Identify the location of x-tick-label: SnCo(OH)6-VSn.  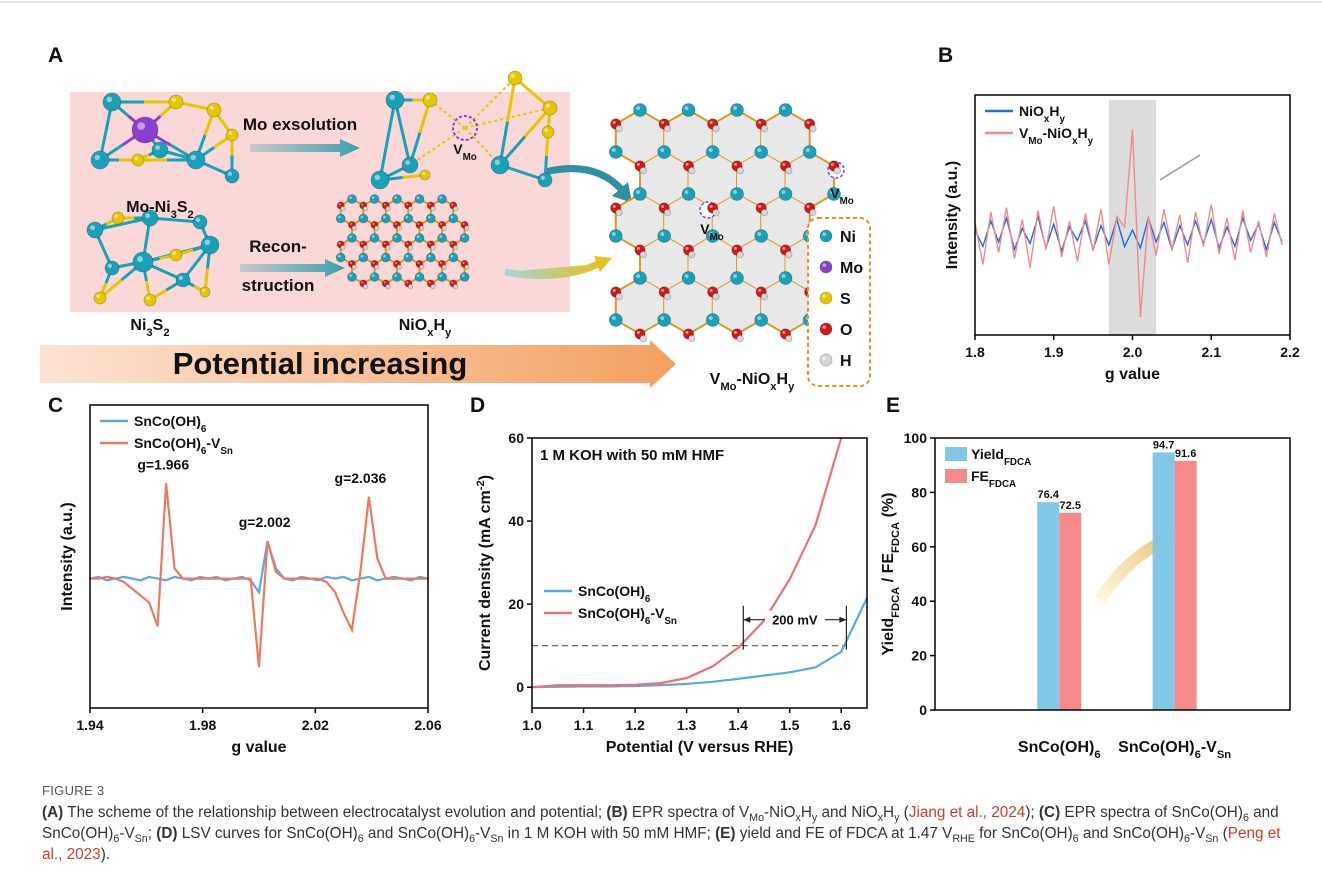
(1174, 750).